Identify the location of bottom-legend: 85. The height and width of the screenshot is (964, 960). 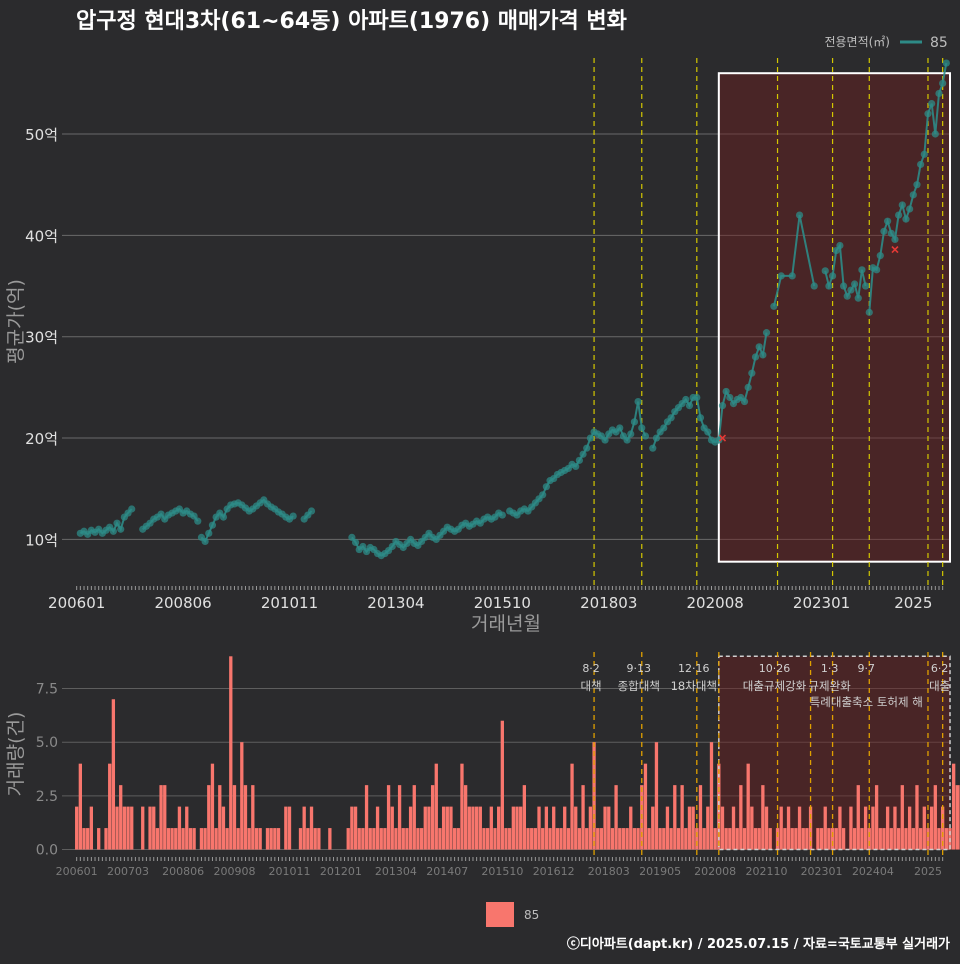
(512, 914).